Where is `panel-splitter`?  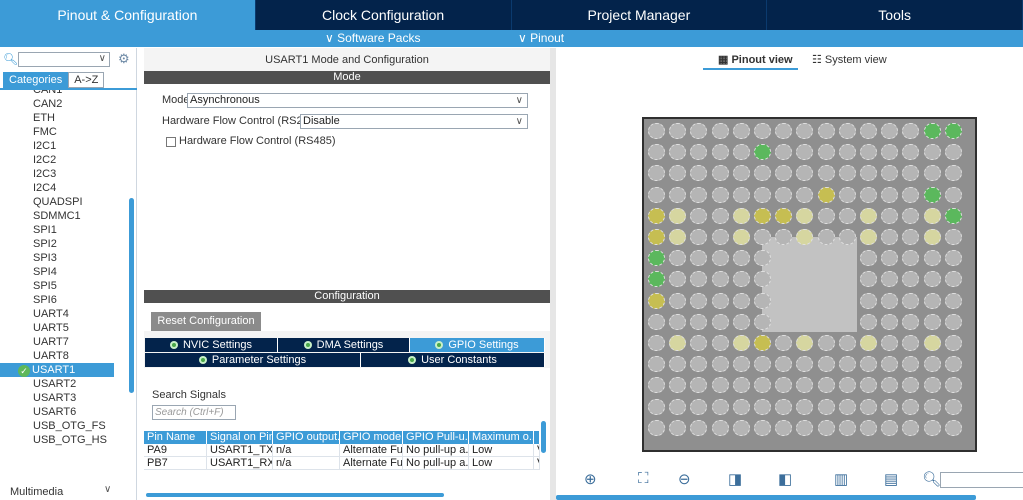 panel-splitter is located at coordinates (553, 274).